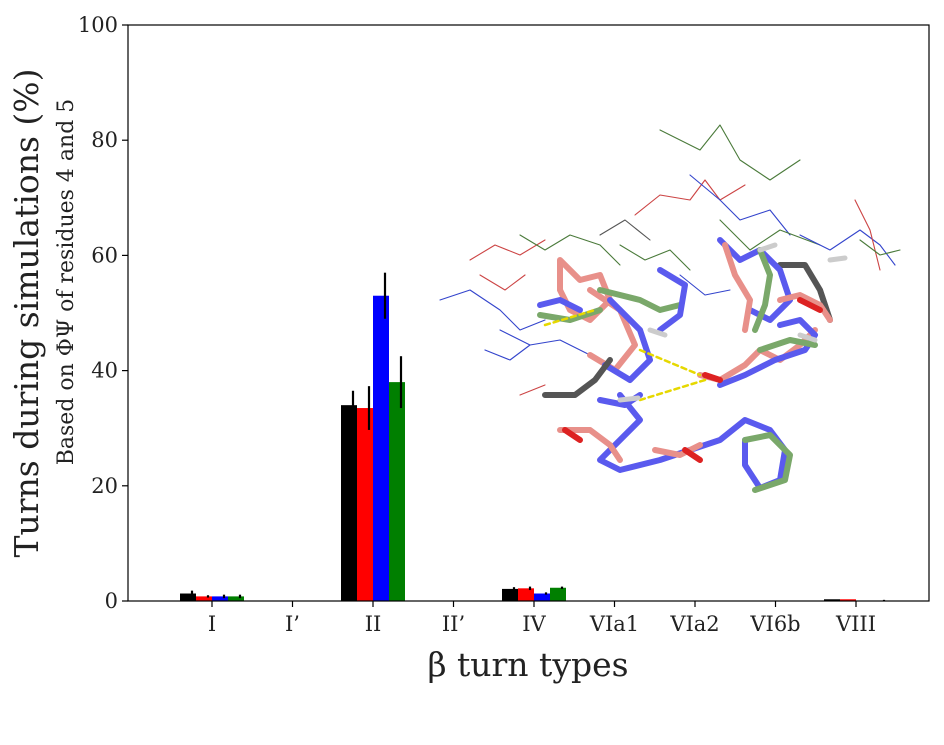 The width and height of the screenshot is (944, 745). What do you see at coordinates (373, 624) in the screenshot?
I see `x-tick-label: II` at bounding box center [373, 624].